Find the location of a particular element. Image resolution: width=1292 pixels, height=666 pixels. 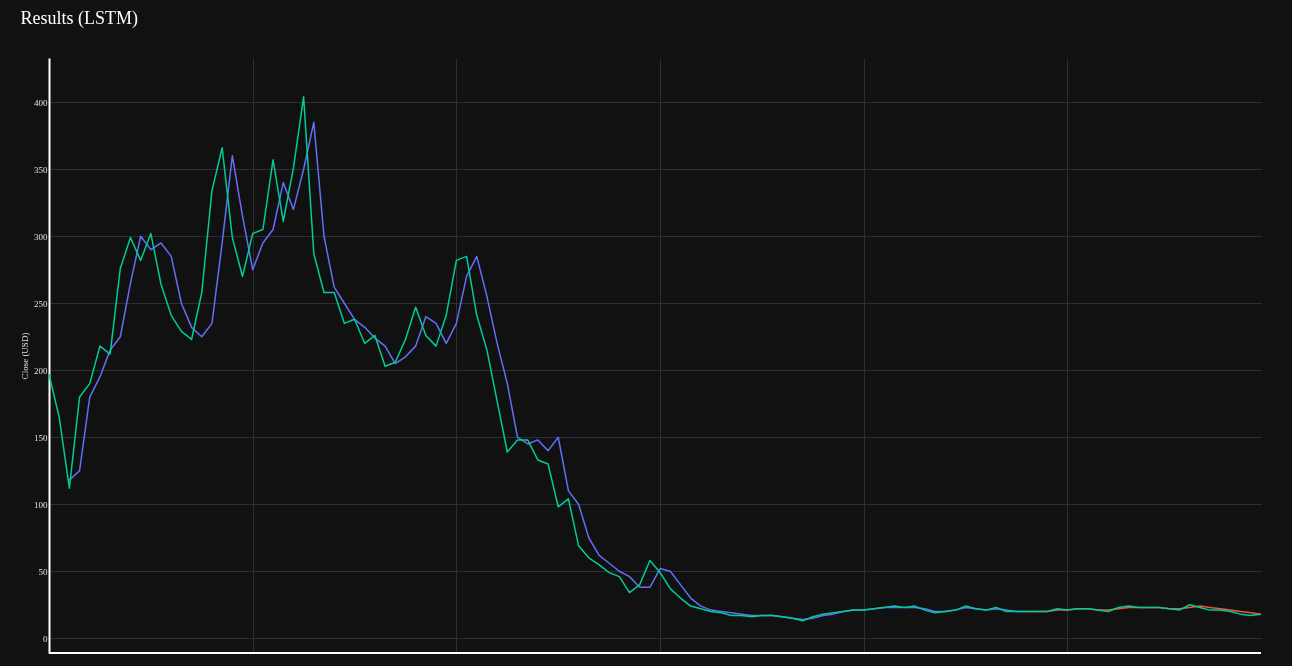

y-axis-title: Close (USD) is located at coordinates (25, 356).